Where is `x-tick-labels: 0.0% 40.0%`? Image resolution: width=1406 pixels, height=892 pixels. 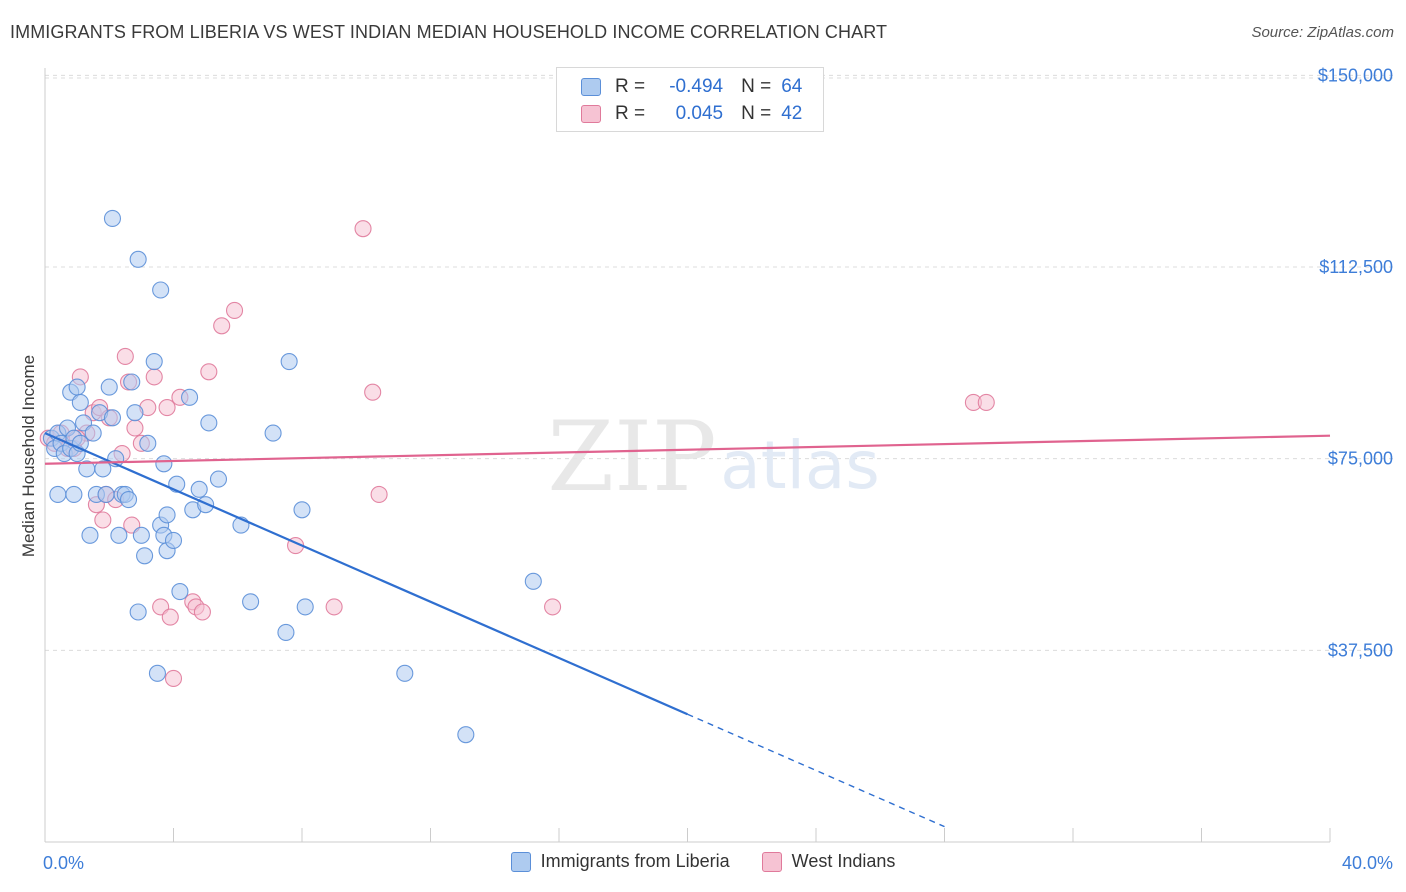 x-tick-labels: 0.0% 40.0% is located at coordinates (718, 863).